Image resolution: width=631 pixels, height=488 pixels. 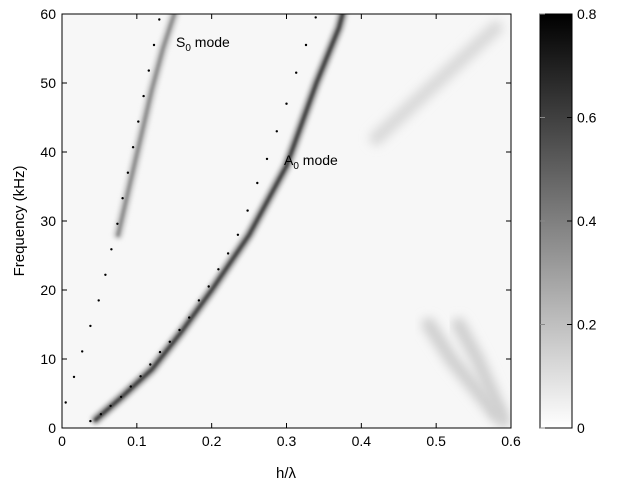 I want to click on colorbar-tick-label: 0.4, so click(x=587, y=221).